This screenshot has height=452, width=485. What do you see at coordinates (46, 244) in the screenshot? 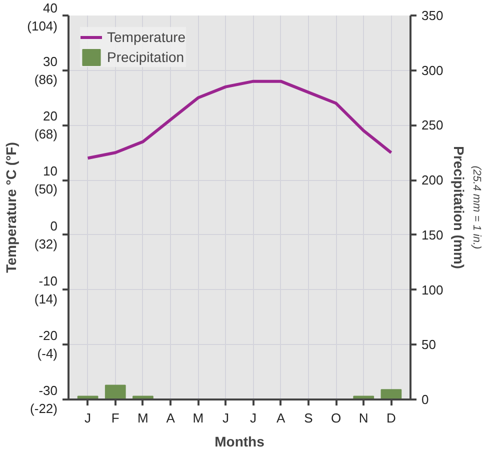
I see `y3-tick-label: (32)` at bounding box center [46, 244].